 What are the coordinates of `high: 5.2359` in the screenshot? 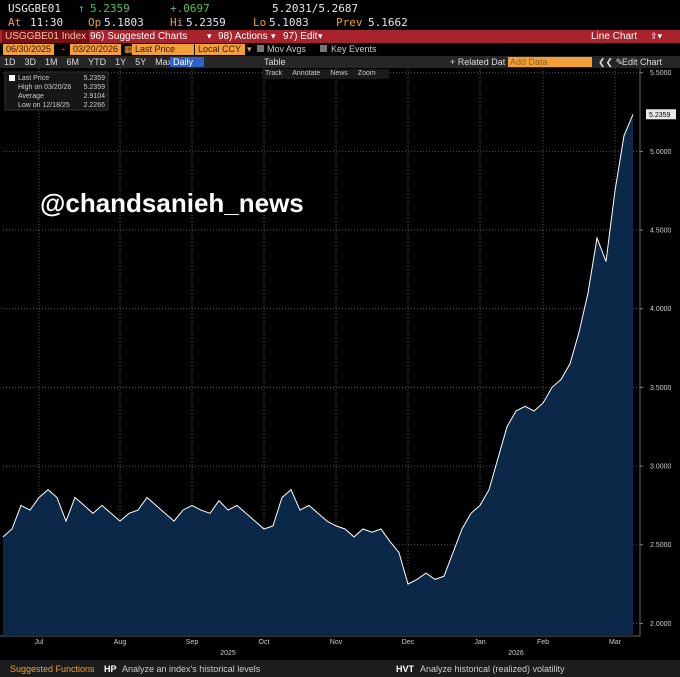 It's located at (206, 22).